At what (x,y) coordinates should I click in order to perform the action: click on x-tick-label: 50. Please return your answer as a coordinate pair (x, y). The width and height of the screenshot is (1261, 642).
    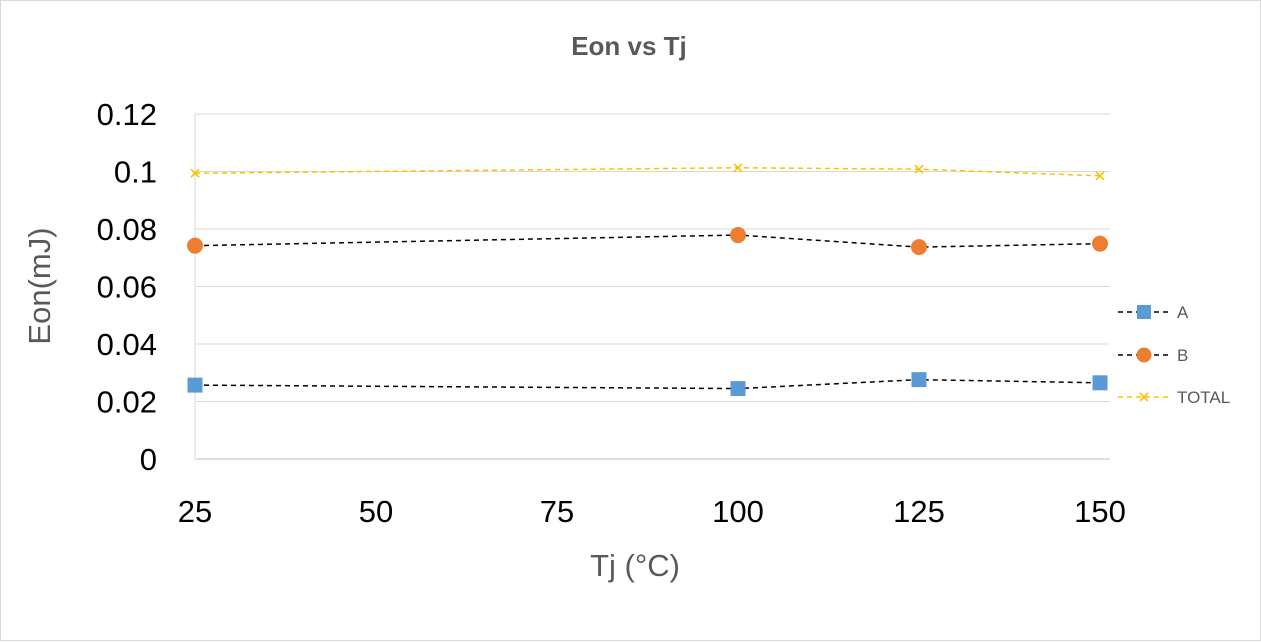
    Looking at the image, I should click on (376, 511).